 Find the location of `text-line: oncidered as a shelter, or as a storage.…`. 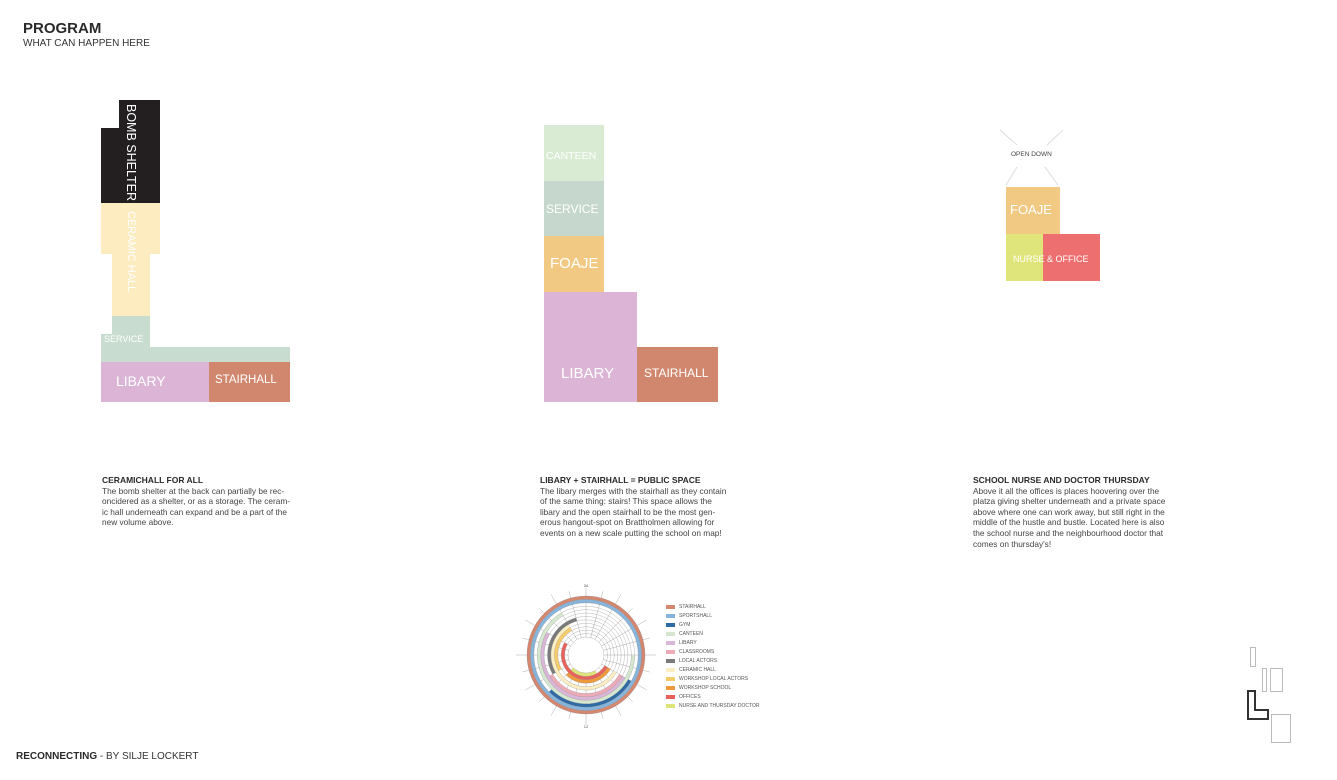

text-line: oncidered as a shelter, or as a storage.… is located at coordinates (196, 501).